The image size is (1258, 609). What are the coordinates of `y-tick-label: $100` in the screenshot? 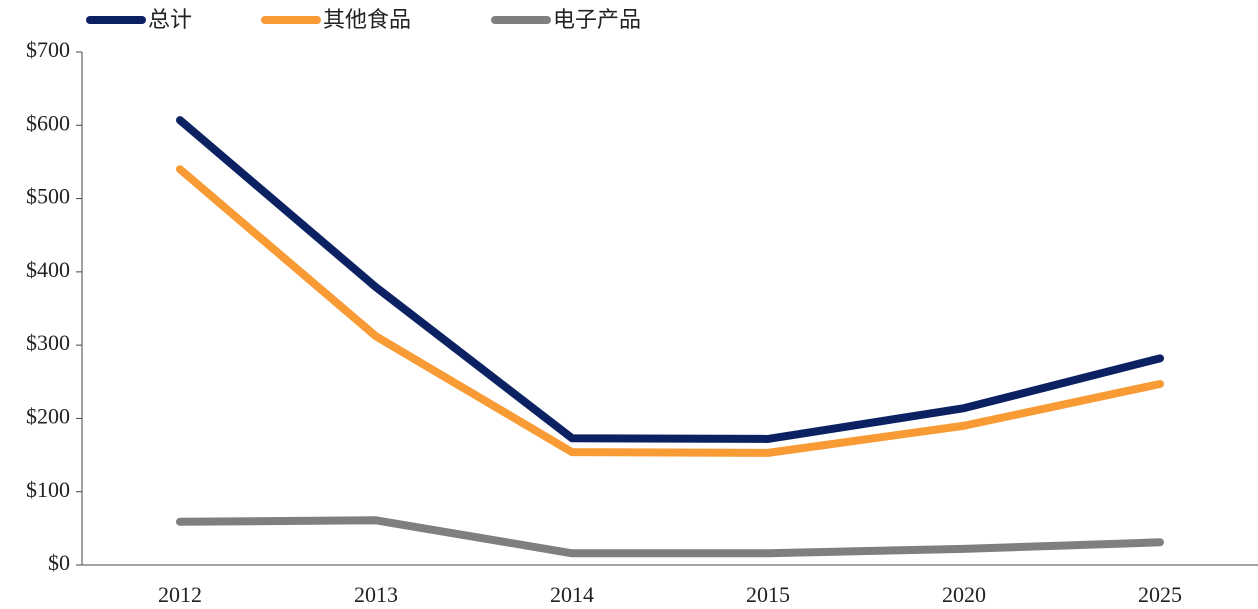 It's located at (48, 489).